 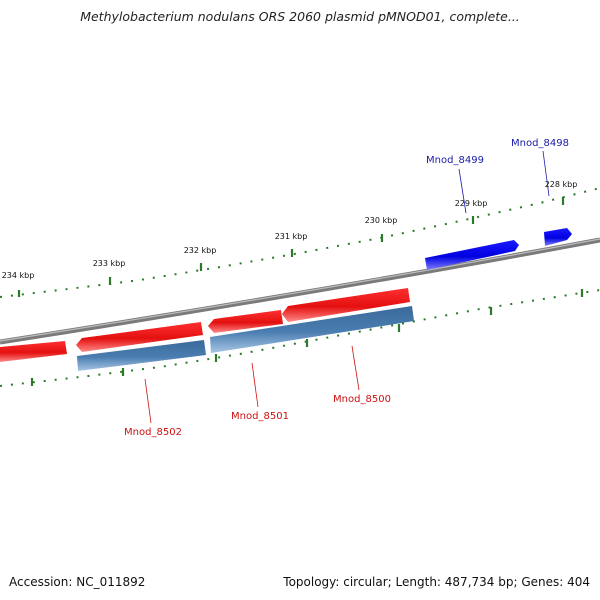 I want to click on reverse-genes, so click(x=205, y=325).